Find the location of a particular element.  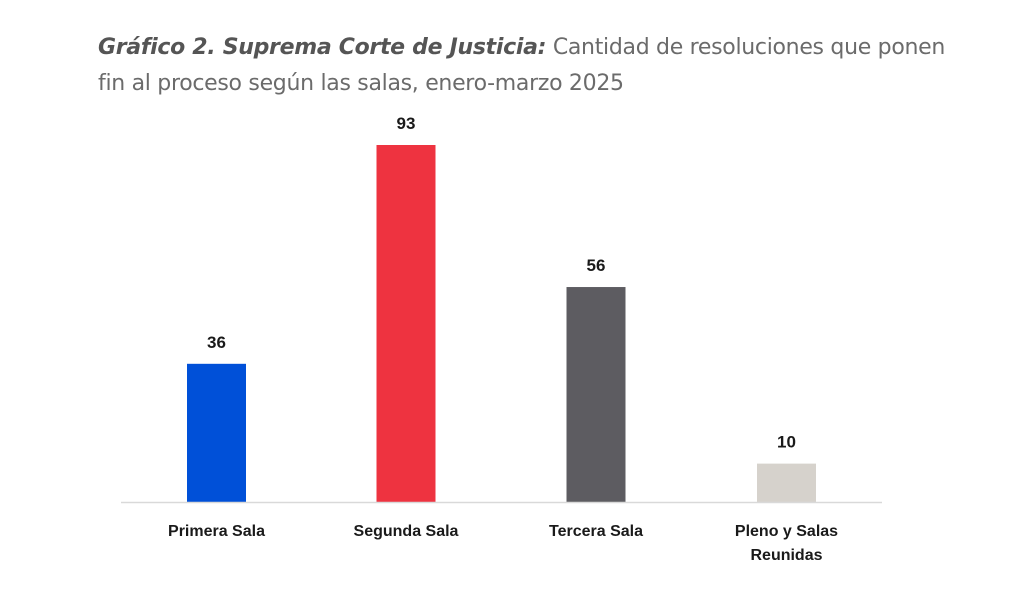

tick-label-segunda-sala: Segunda Sala is located at coordinates (406, 531).